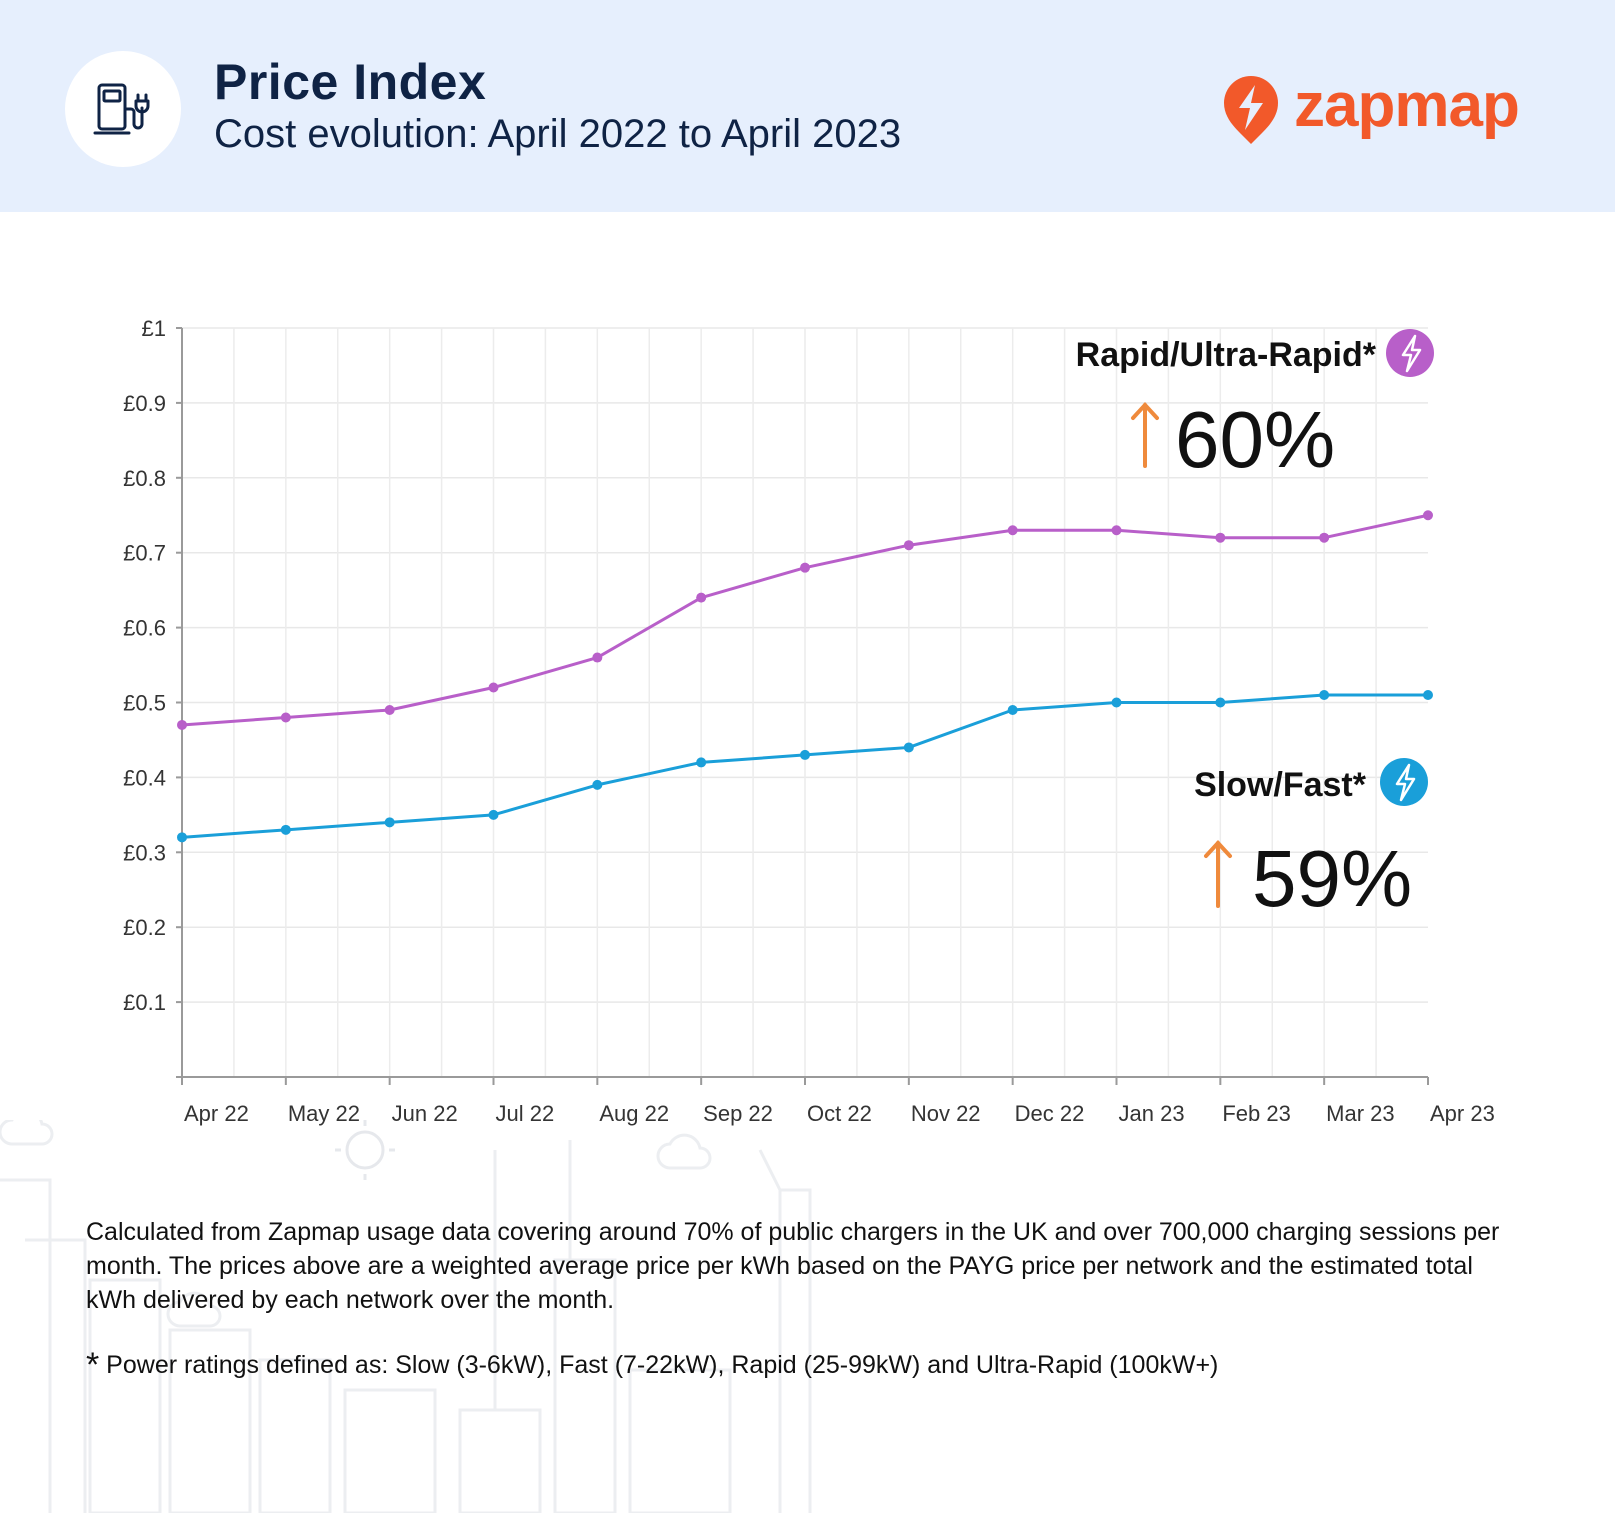 The image size is (1615, 1513). Describe the element at coordinates (1360, 1113) in the screenshot. I see `x-tick-label: Mar 23` at that location.